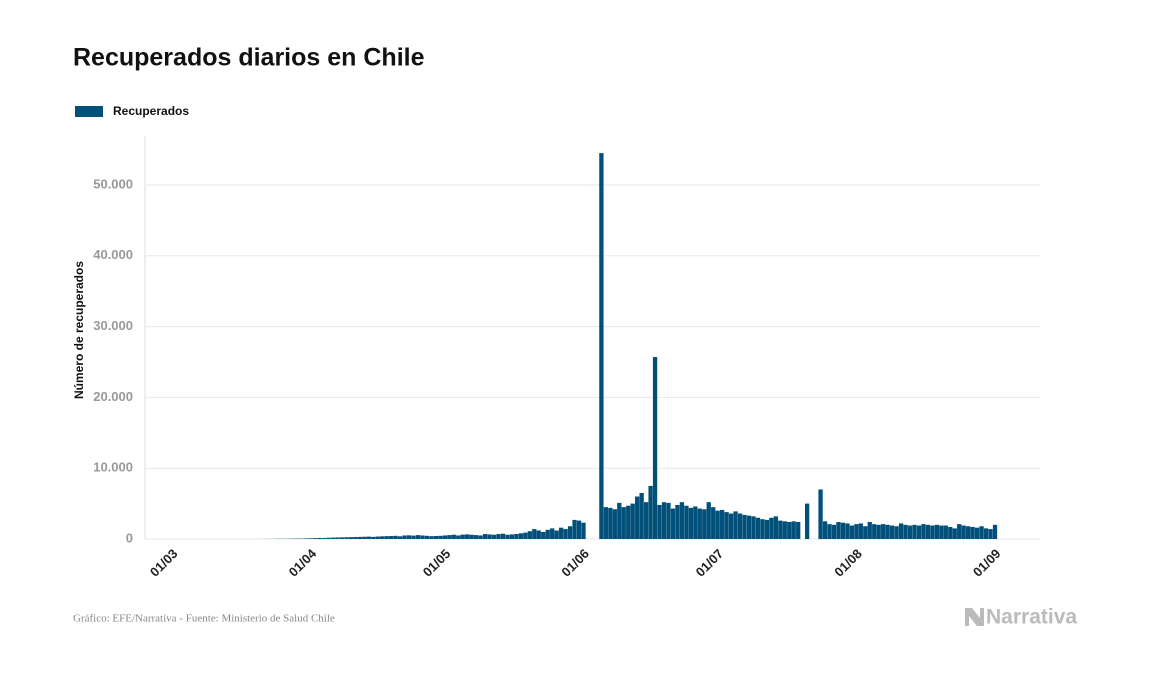 The image size is (1157, 674). Describe the element at coordinates (848, 563) in the screenshot. I see `x-tick-label: 01/08` at that location.